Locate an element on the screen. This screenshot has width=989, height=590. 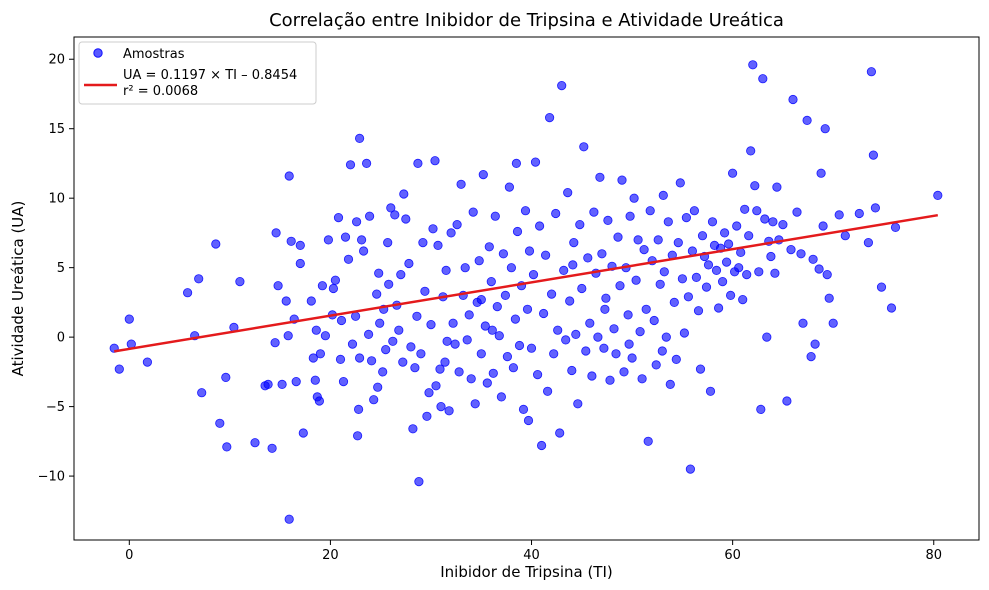
y-tick-label: 20 is located at coordinates (56, 60).